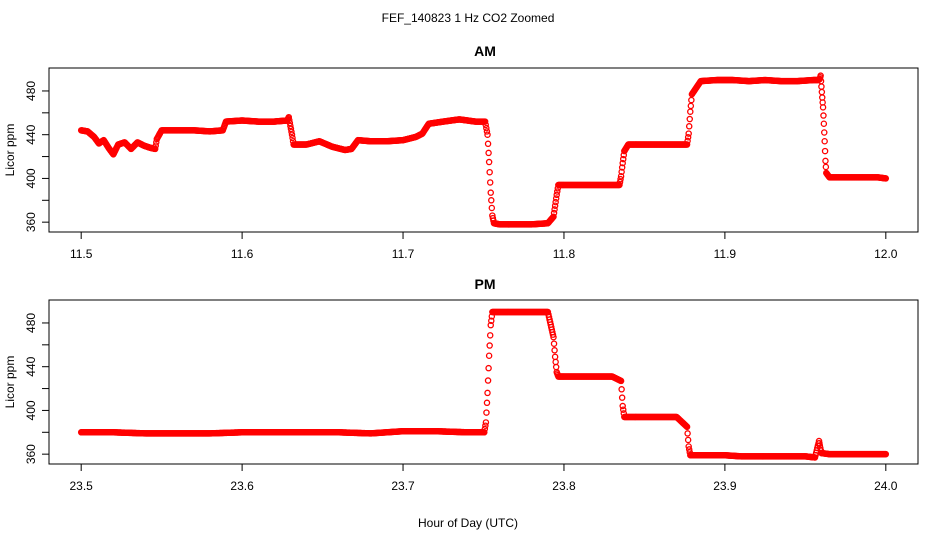 The height and width of the screenshot is (540, 936). Describe the element at coordinates (886, 254) in the screenshot. I see `x-tick-label: 12.0` at that location.